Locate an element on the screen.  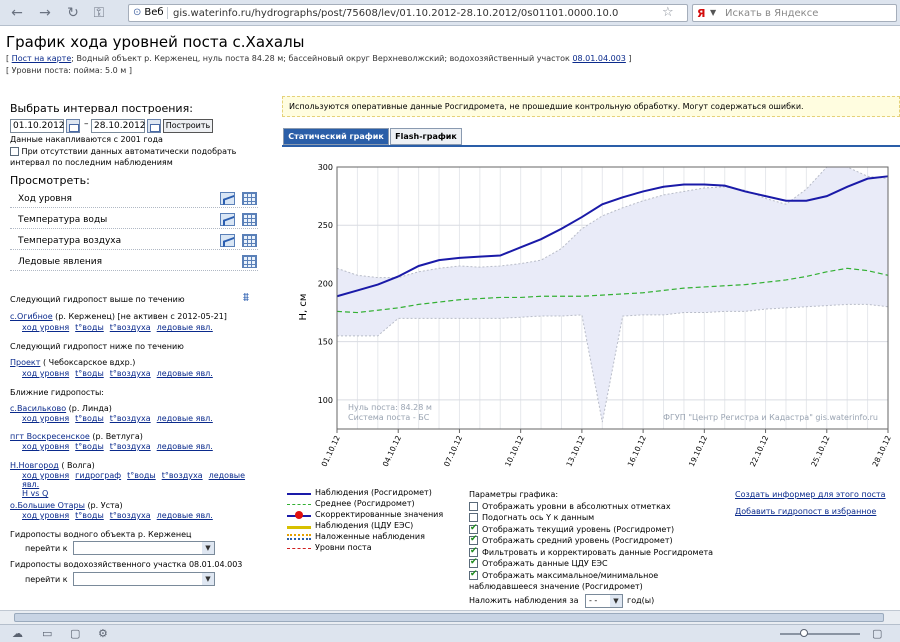
auto-checkbox is located at coordinates (14, 151).